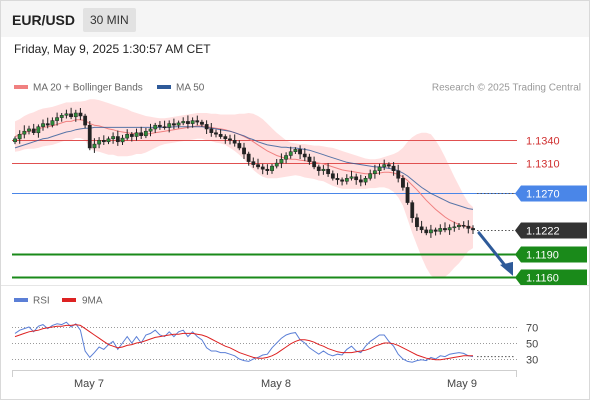 This screenshot has height=400, width=590. Describe the element at coordinates (551, 254) in the screenshot. I see `level-tag-1-1190: 1.1190` at that location.